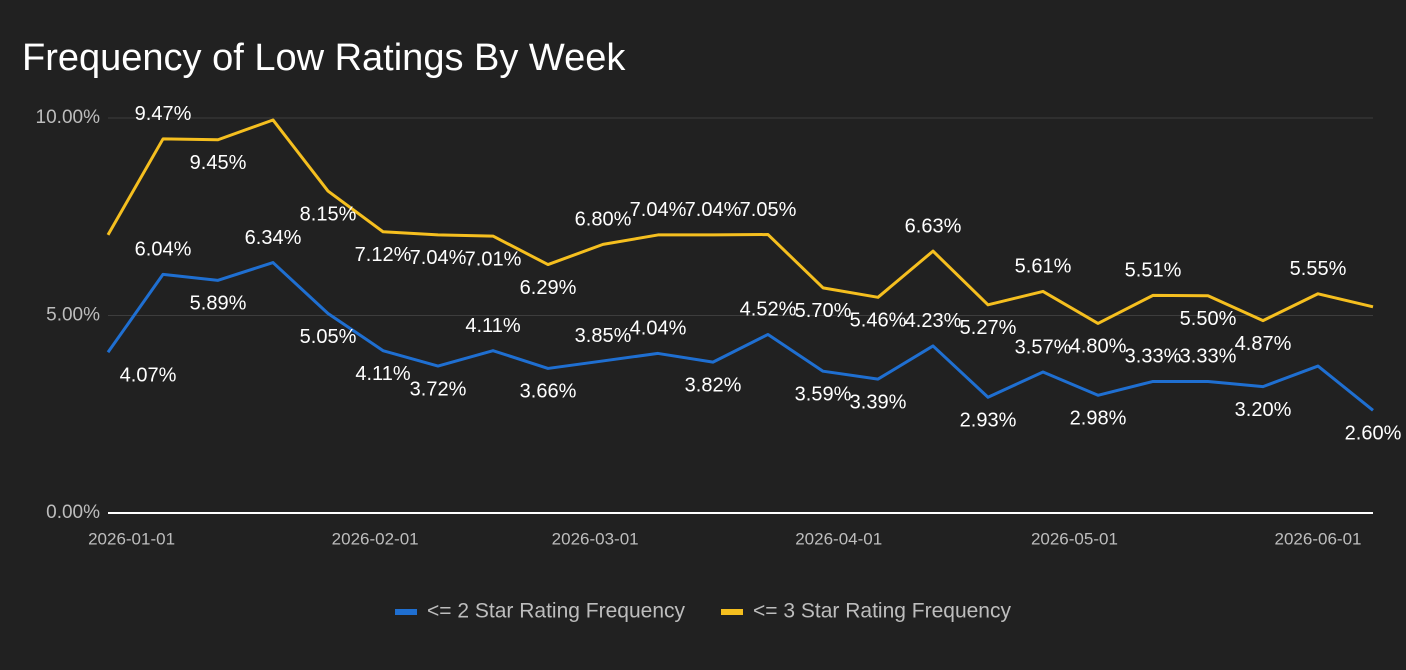  Describe the element at coordinates (1263, 410) in the screenshot. I see `data-label: 3.20%` at that location.